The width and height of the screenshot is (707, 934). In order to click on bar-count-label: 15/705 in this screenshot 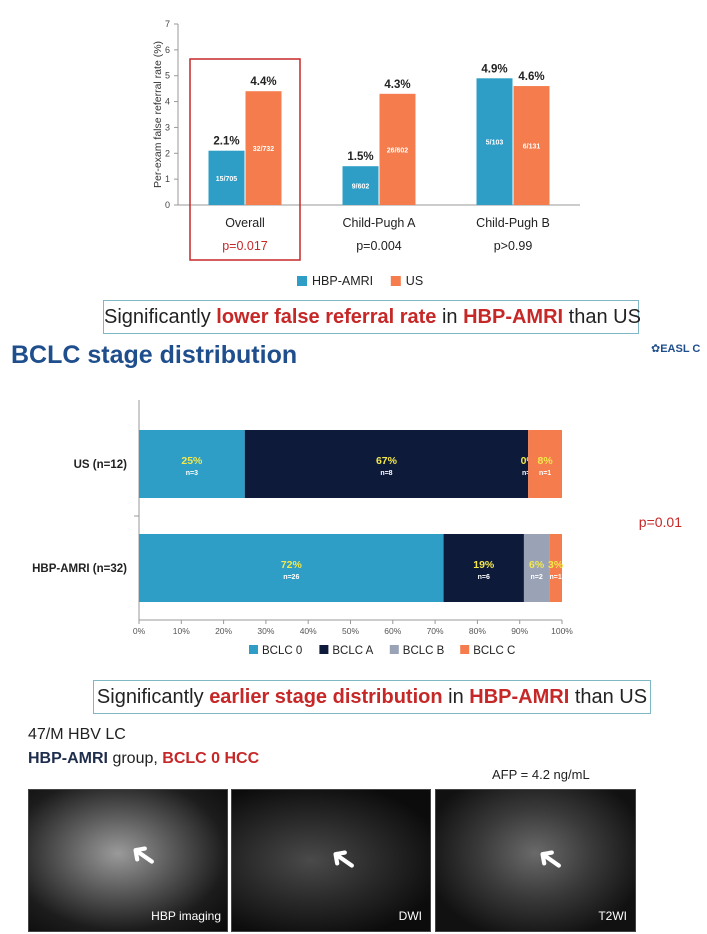, I will do `click(227, 179)`.